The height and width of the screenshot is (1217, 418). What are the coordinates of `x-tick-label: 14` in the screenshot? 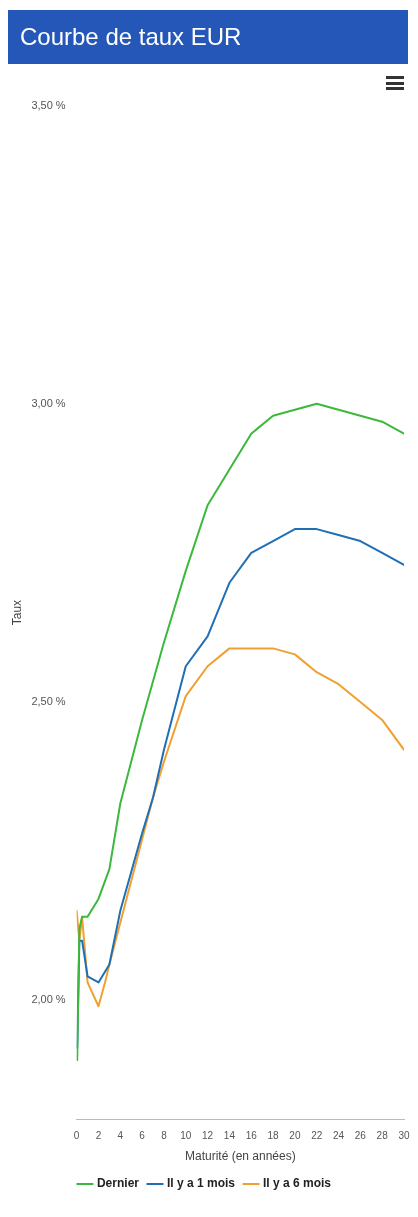 It's located at (229, 1136).